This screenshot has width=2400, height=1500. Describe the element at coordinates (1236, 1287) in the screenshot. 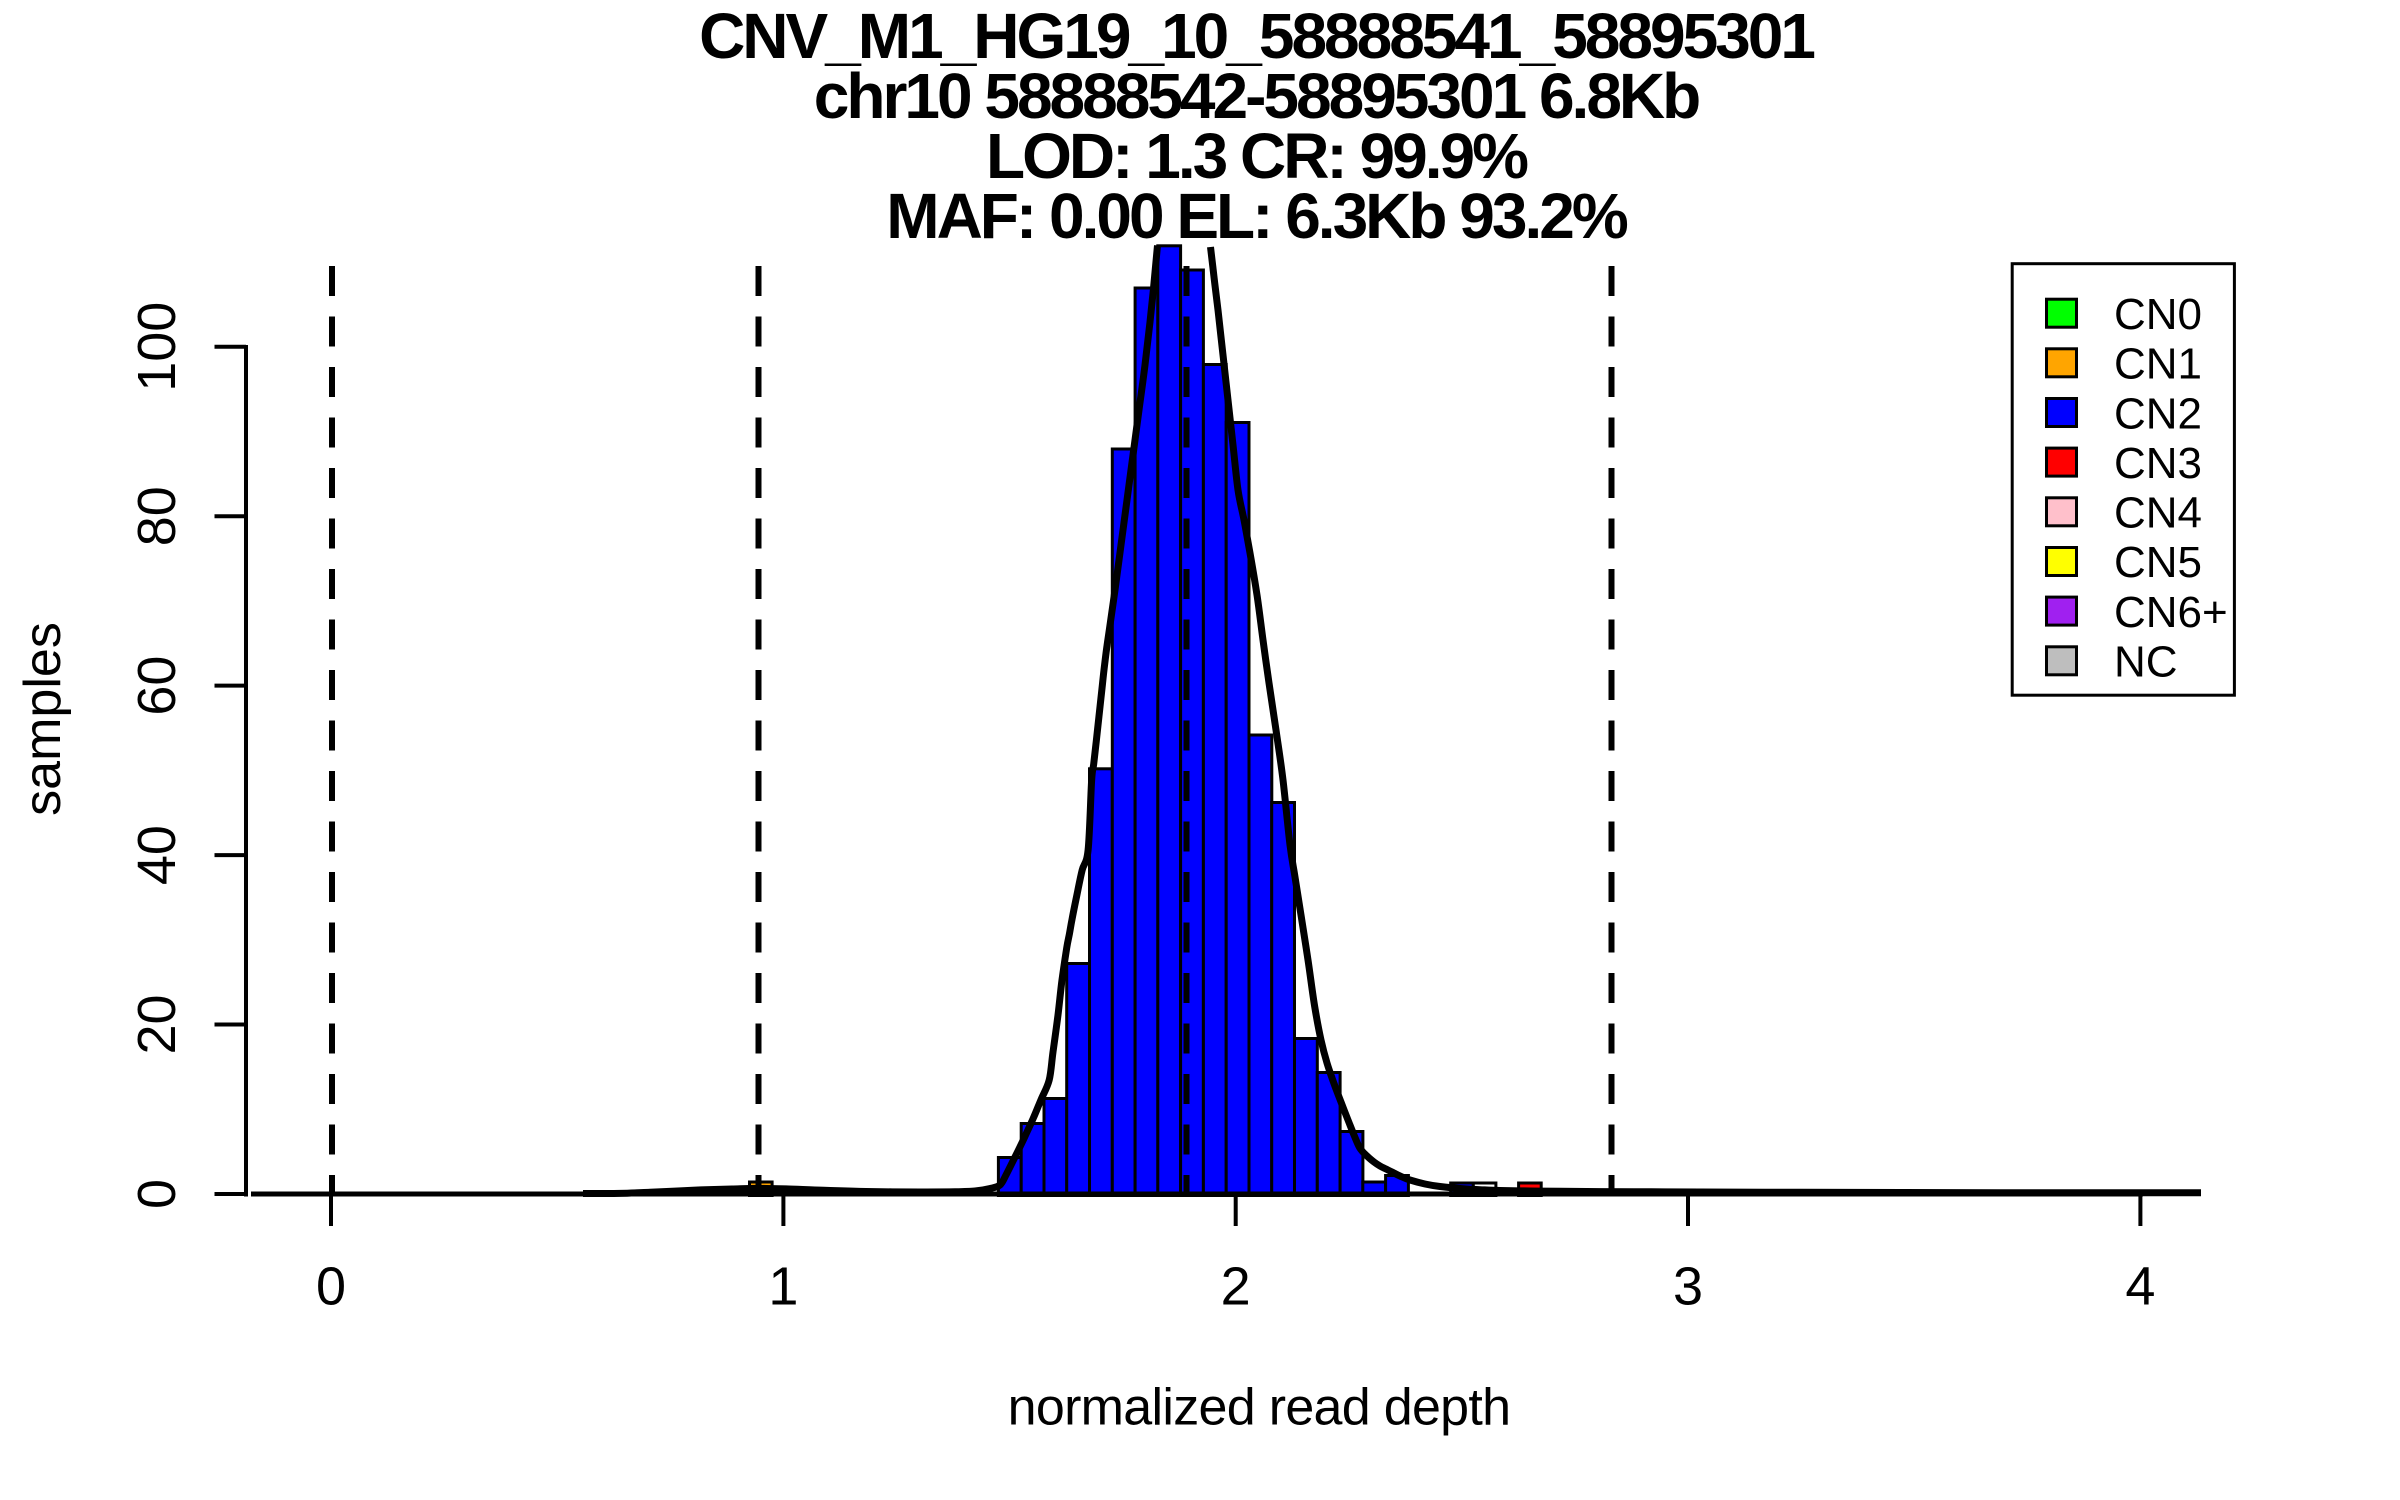

I see `svg-text: 2` at that location.